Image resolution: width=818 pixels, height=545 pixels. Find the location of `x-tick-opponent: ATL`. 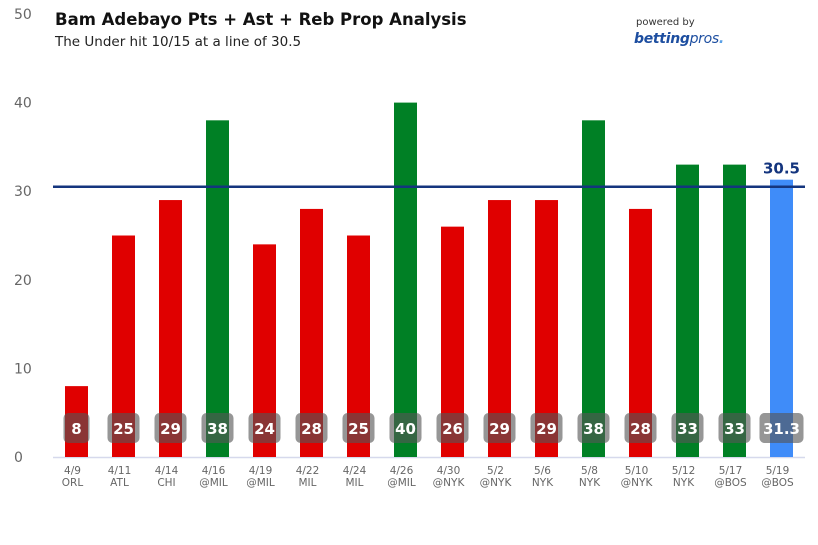

x-tick-opponent: ATL is located at coordinates (119, 483).